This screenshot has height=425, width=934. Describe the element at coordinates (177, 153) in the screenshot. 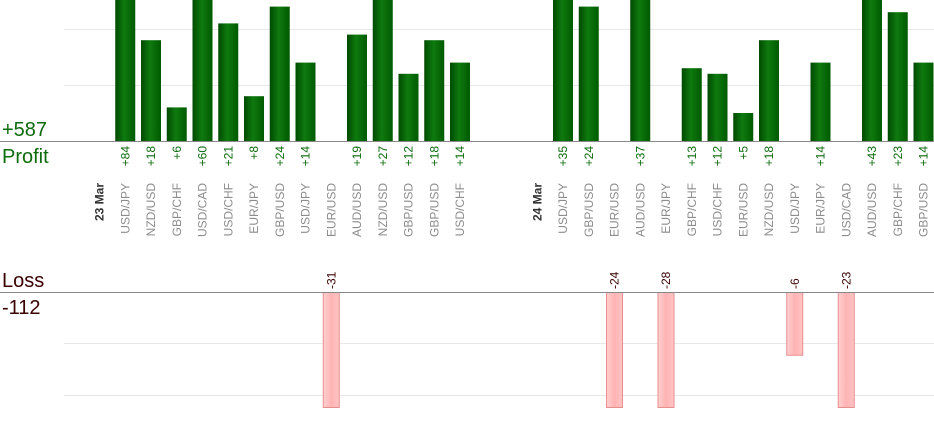

I see `profit-value-label: +6` at that location.